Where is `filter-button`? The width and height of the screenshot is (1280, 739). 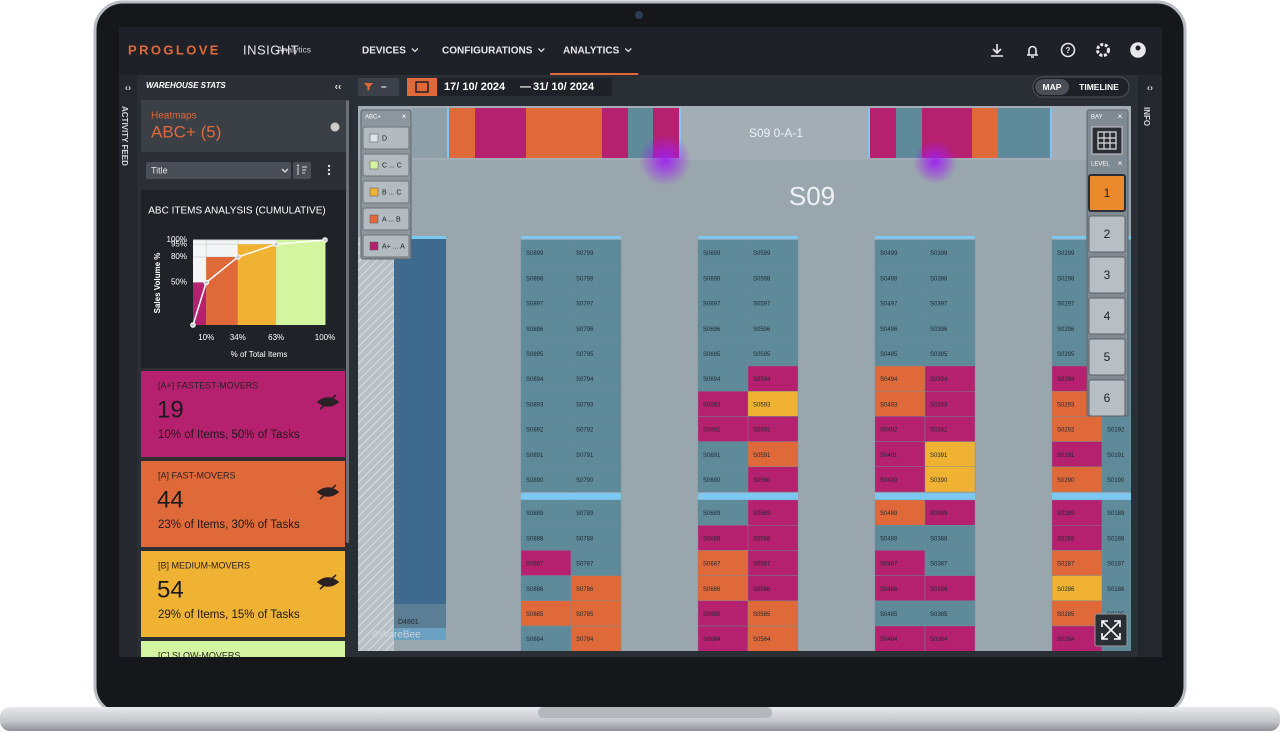
filter-button is located at coordinates (378, 87).